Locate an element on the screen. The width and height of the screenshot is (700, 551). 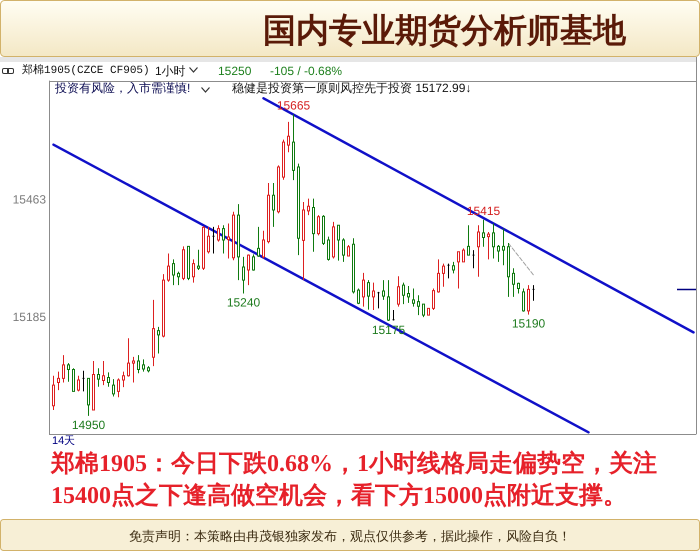
text: 15665 is located at coordinates (293, 105).